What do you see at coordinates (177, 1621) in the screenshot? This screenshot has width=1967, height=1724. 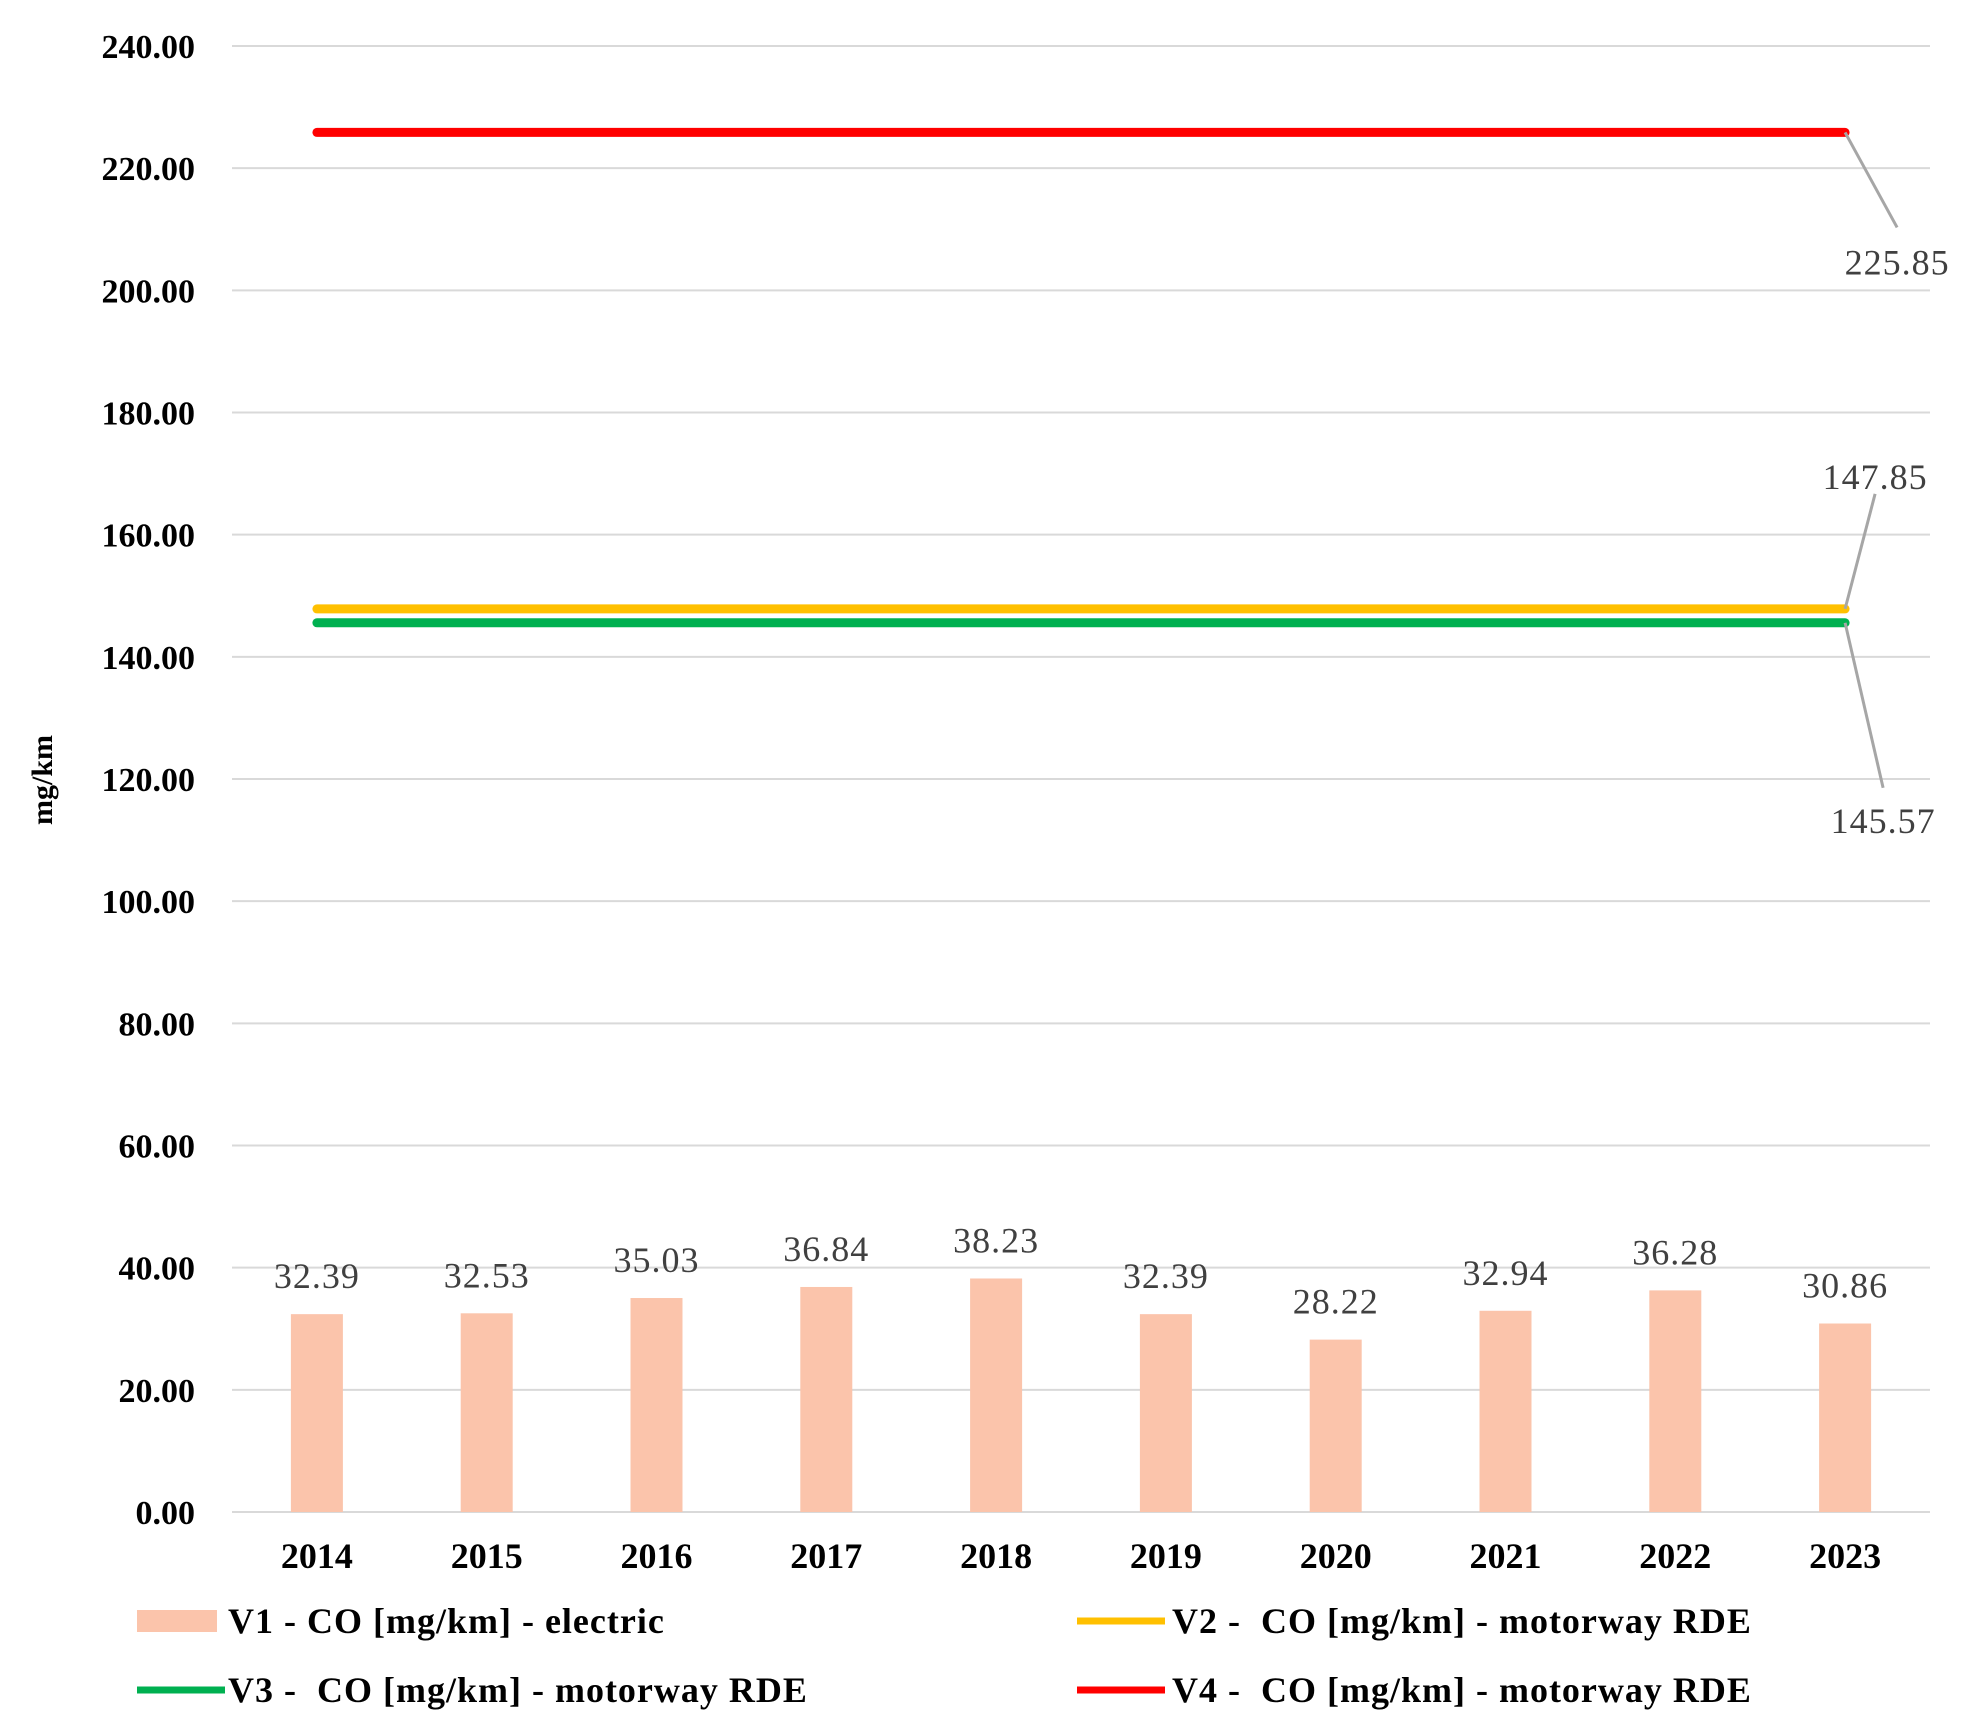 I see `legend-swatch-v1` at bounding box center [177, 1621].